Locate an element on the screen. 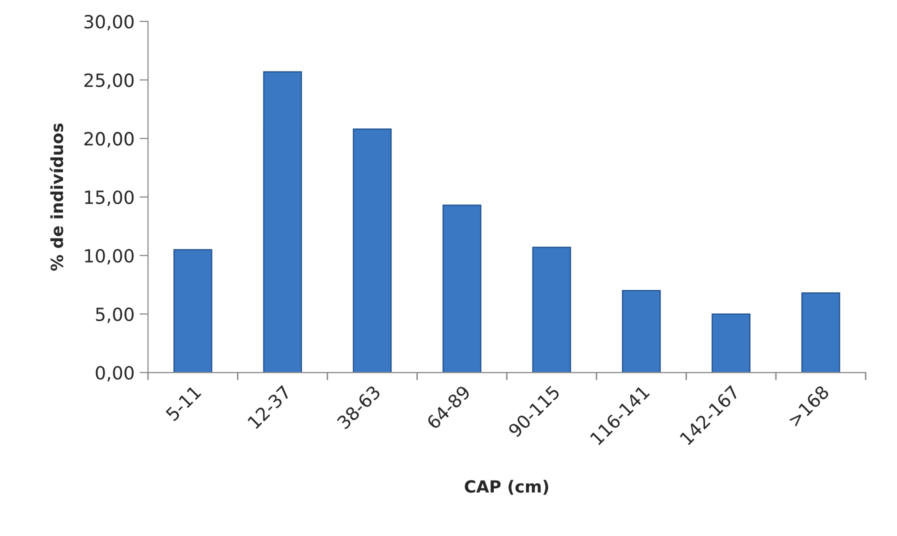 The height and width of the screenshot is (536, 897). y-tick-label: 10,00 is located at coordinates (109, 256).